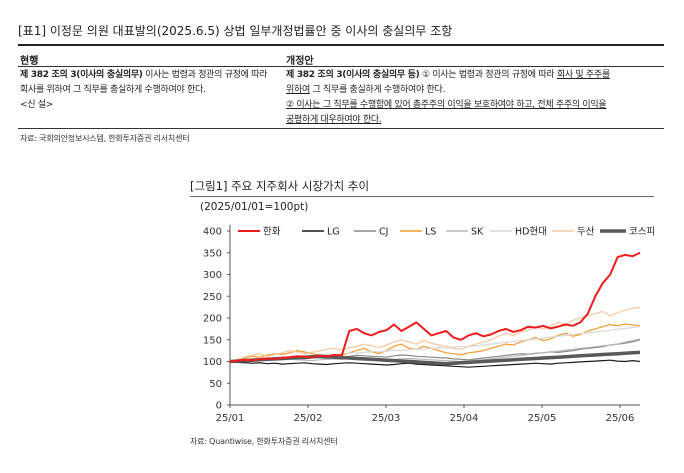 The height and width of the screenshot is (473, 684). I want to click on legend-label: SK, so click(477, 232).